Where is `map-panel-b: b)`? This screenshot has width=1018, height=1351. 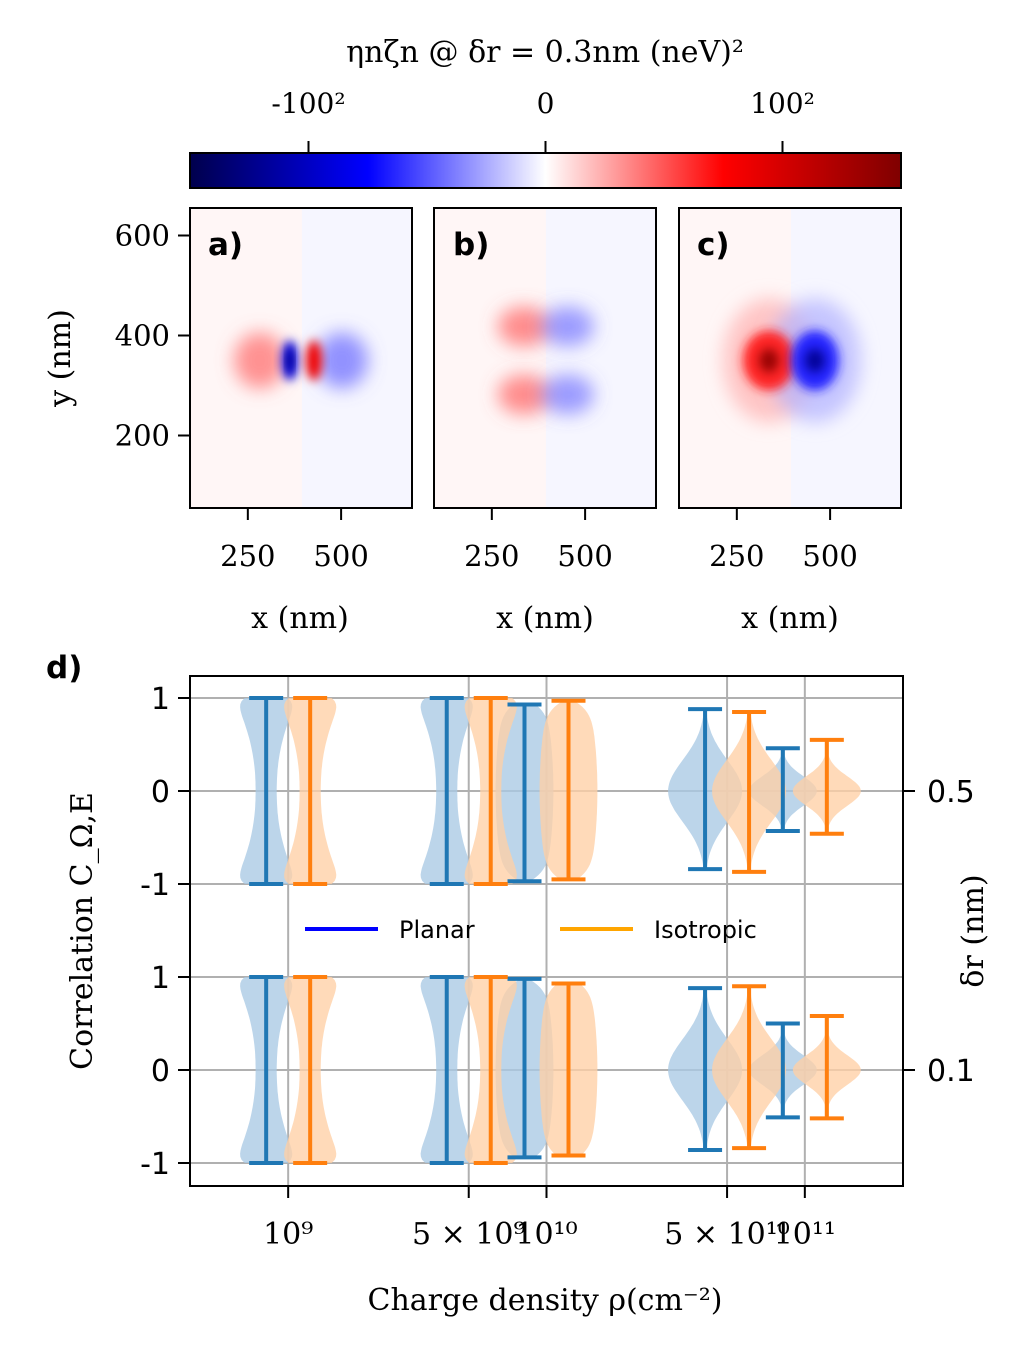
map-panel-b: b) is located at coordinates (545, 358).